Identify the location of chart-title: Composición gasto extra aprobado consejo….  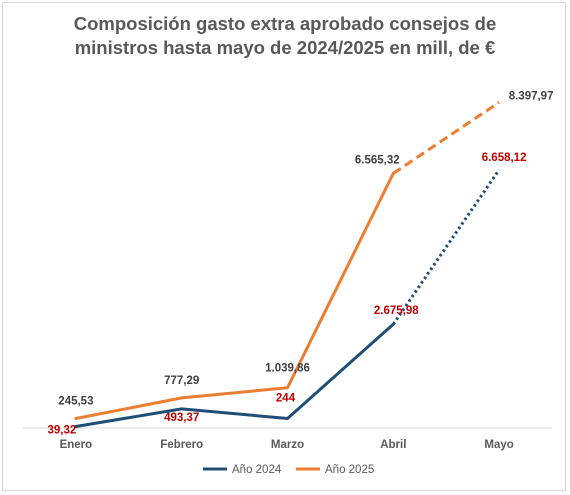
(285, 36).